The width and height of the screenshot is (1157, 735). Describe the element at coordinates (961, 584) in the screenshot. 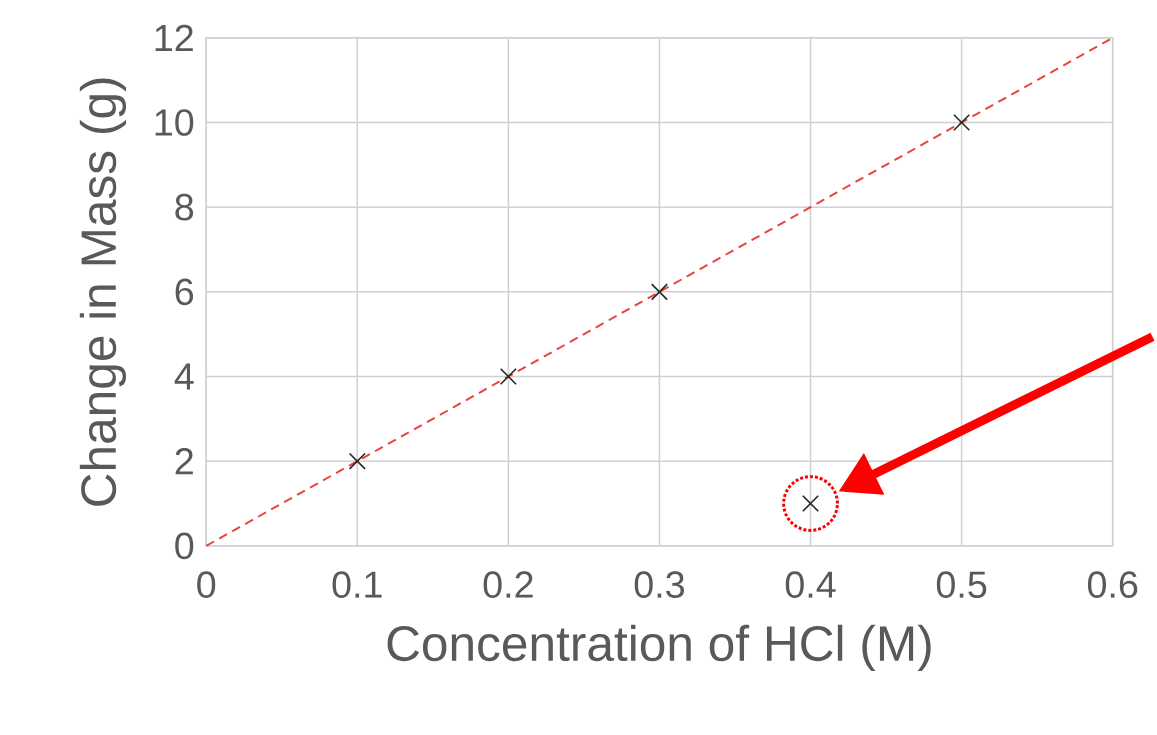

I see `x-tick-label: 0.5` at that location.